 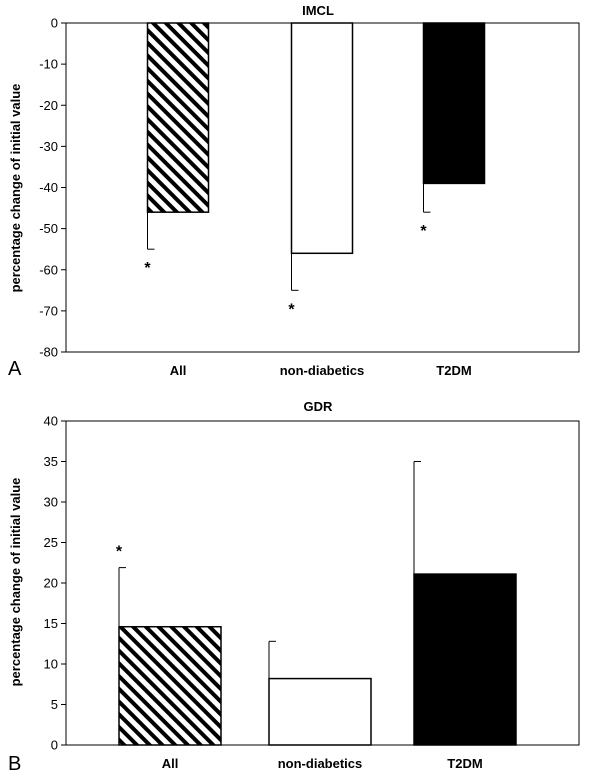 I want to click on panel-a-significance-marker-1: *, so click(x=147, y=268).